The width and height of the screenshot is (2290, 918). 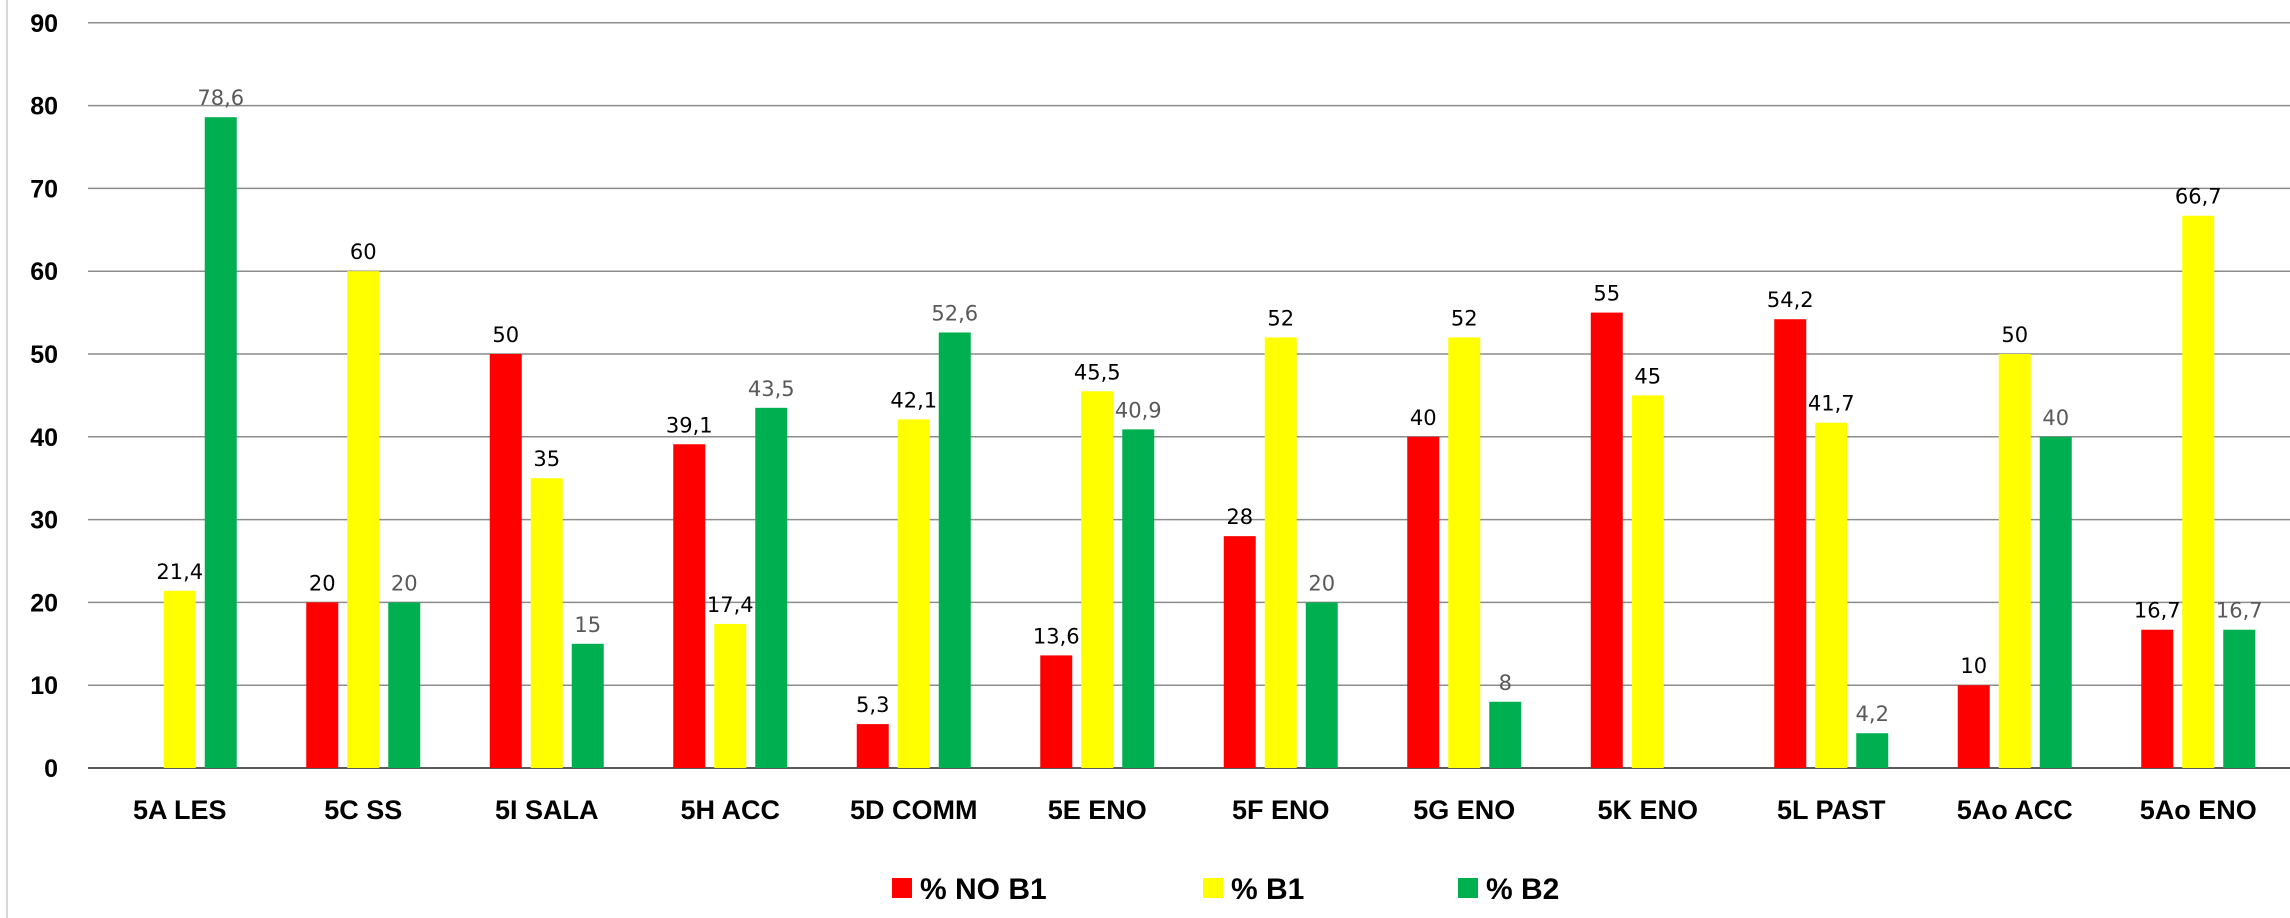 What do you see at coordinates (587, 625) in the screenshot?
I see `data-label: 15` at bounding box center [587, 625].